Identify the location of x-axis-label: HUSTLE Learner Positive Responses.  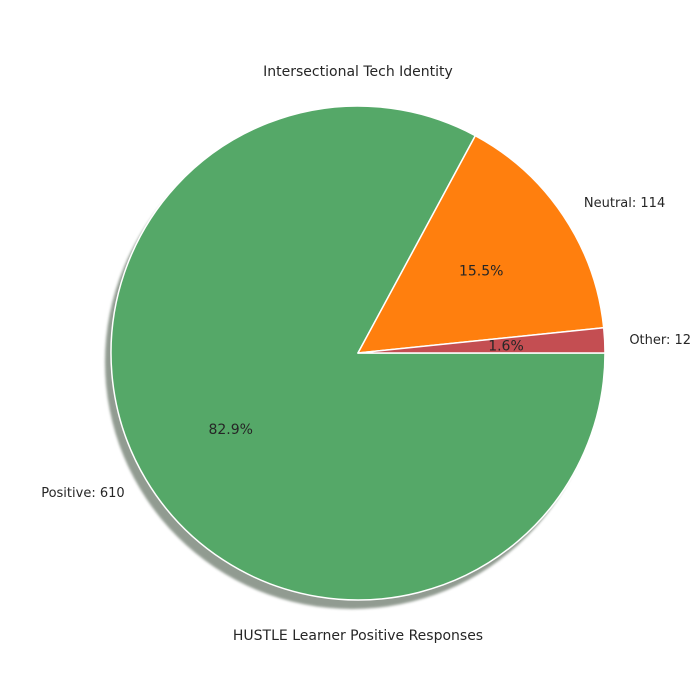
(358, 636).